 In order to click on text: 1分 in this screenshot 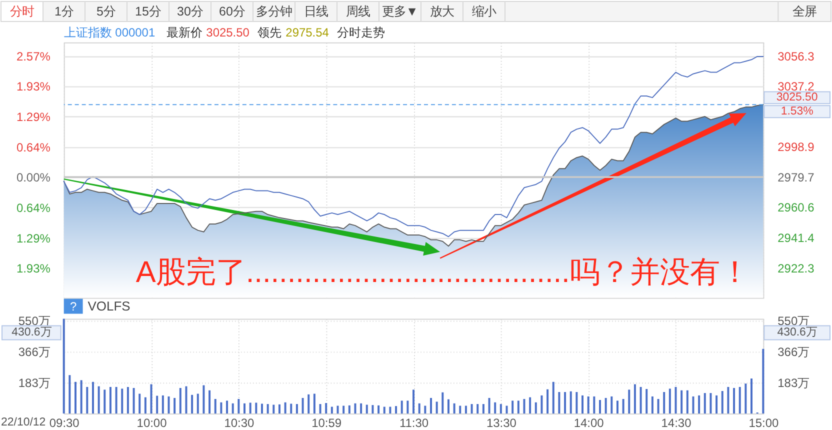, I will do `click(64, 11)`.